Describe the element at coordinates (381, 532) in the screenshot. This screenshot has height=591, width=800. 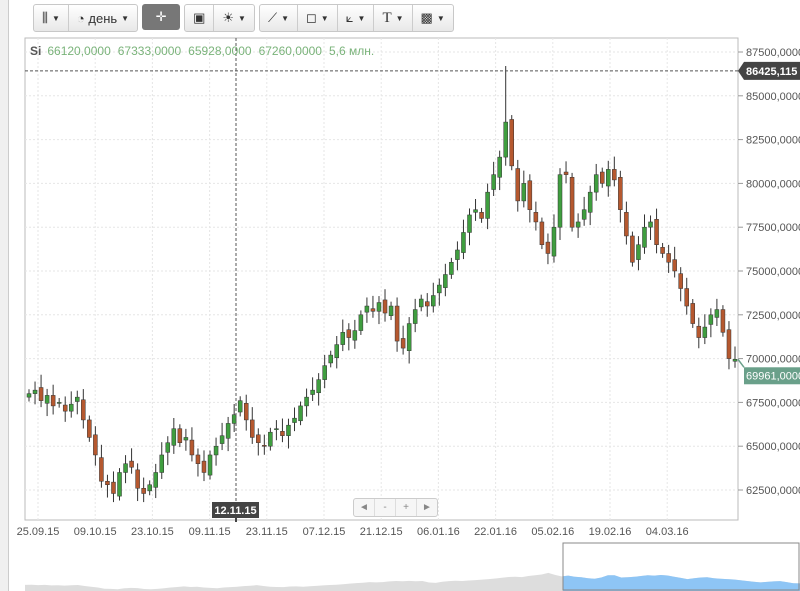
I see `x-tick-label: 21.12.15` at that location.